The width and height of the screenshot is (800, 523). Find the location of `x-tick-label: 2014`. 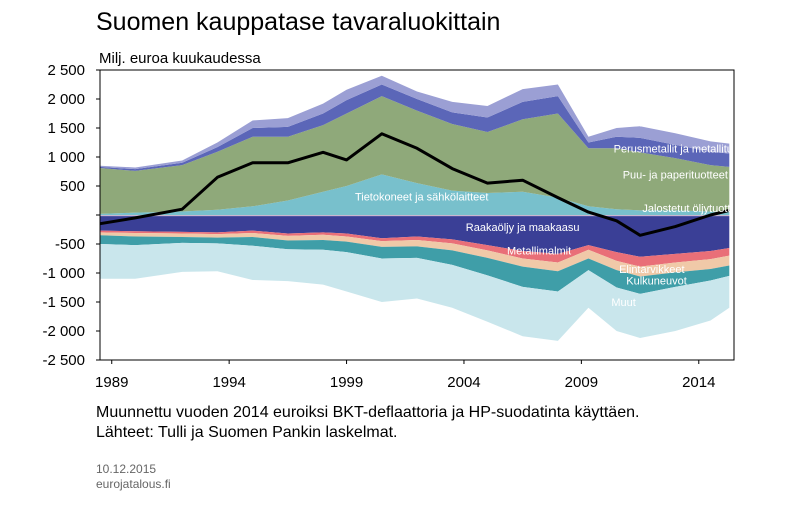

x-tick-label: 2014 is located at coordinates (698, 382).